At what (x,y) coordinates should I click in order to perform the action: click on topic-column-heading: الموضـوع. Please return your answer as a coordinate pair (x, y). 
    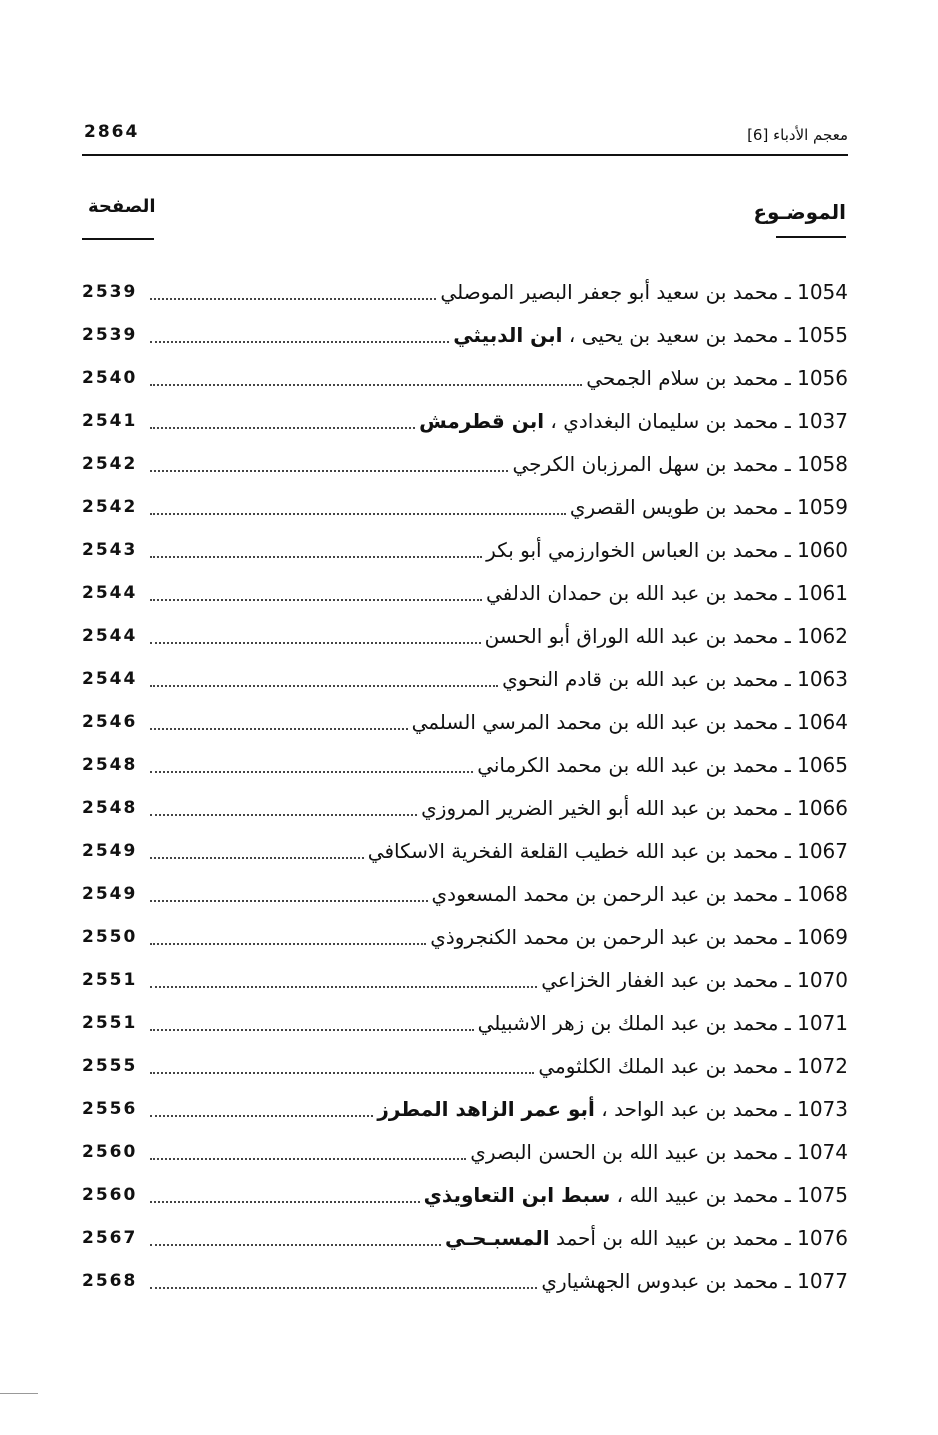
    Looking at the image, I should click on (799, 212).